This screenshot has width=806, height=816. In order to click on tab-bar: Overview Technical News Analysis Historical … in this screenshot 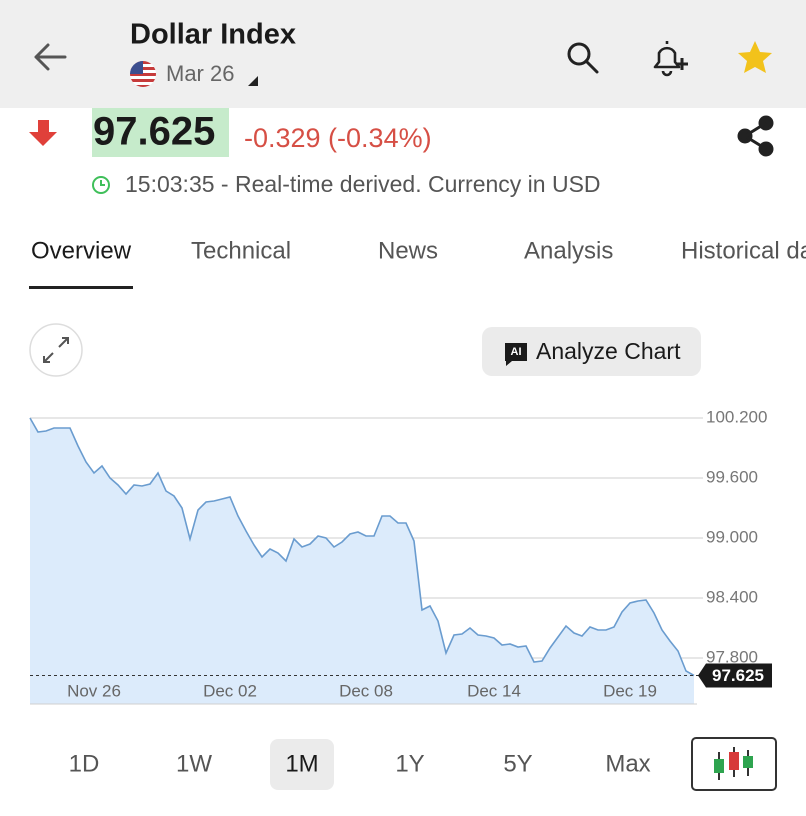, I will do `click(418, 250)`.